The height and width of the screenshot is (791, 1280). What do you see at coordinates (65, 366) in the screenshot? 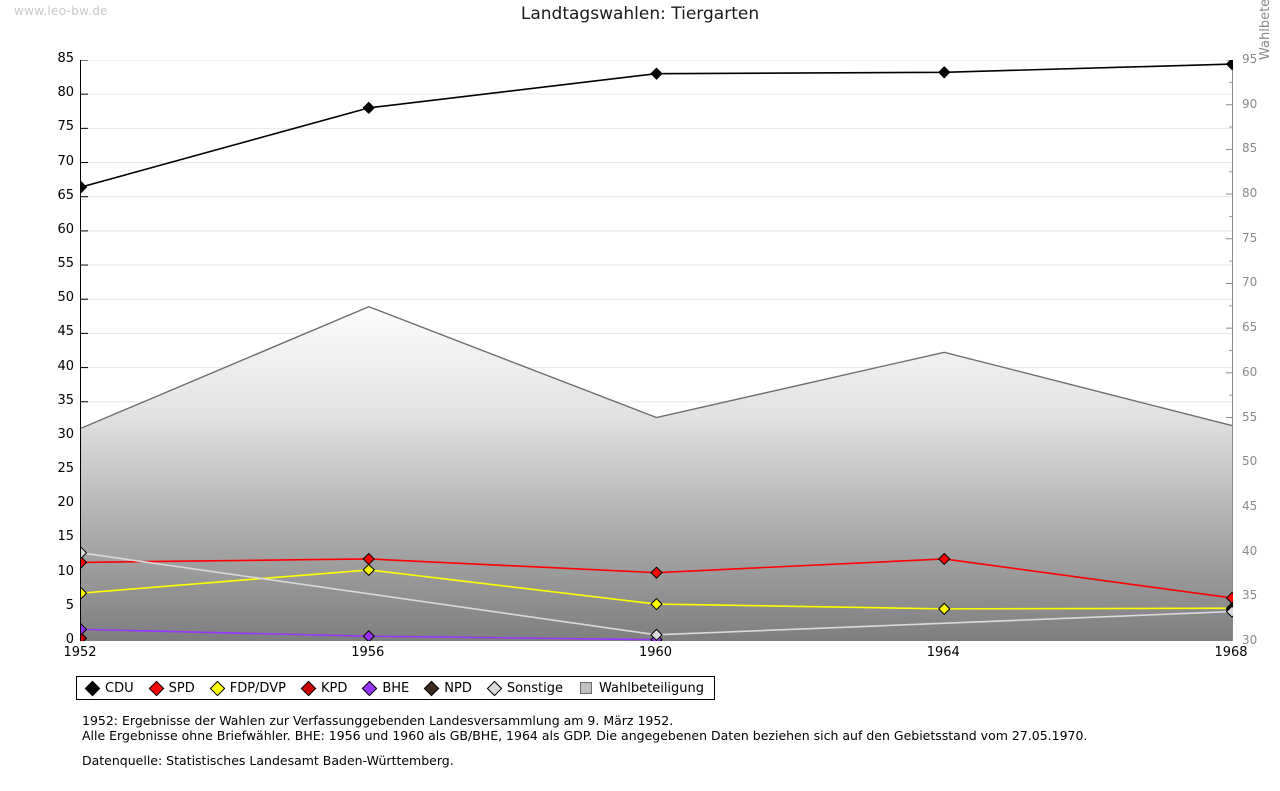
I see `y-tick-left-40: 40` at bounding box center [65, 366].